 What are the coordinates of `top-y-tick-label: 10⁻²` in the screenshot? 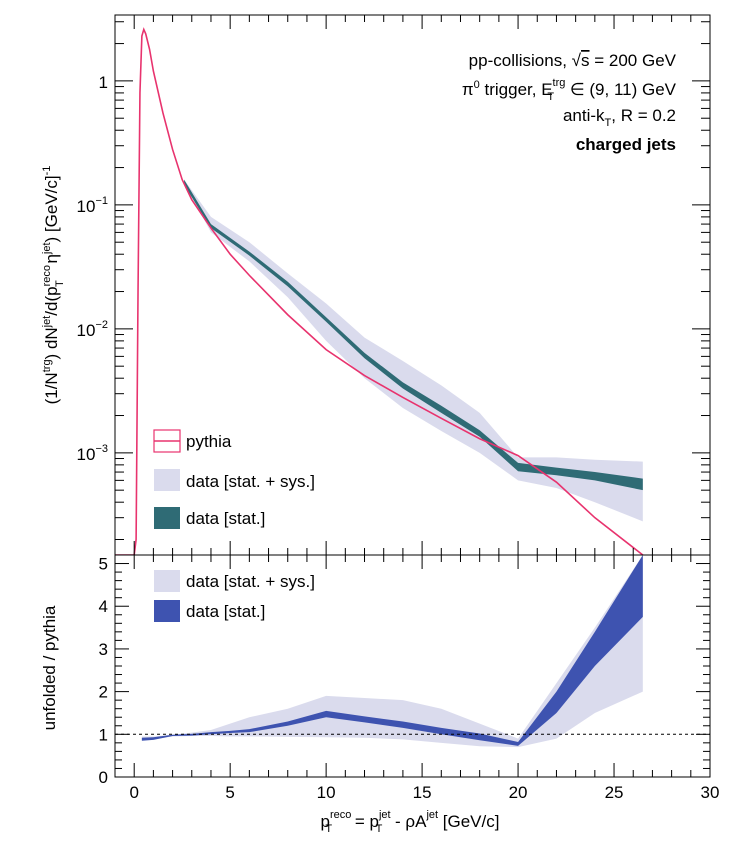 It's located at (92, 329).